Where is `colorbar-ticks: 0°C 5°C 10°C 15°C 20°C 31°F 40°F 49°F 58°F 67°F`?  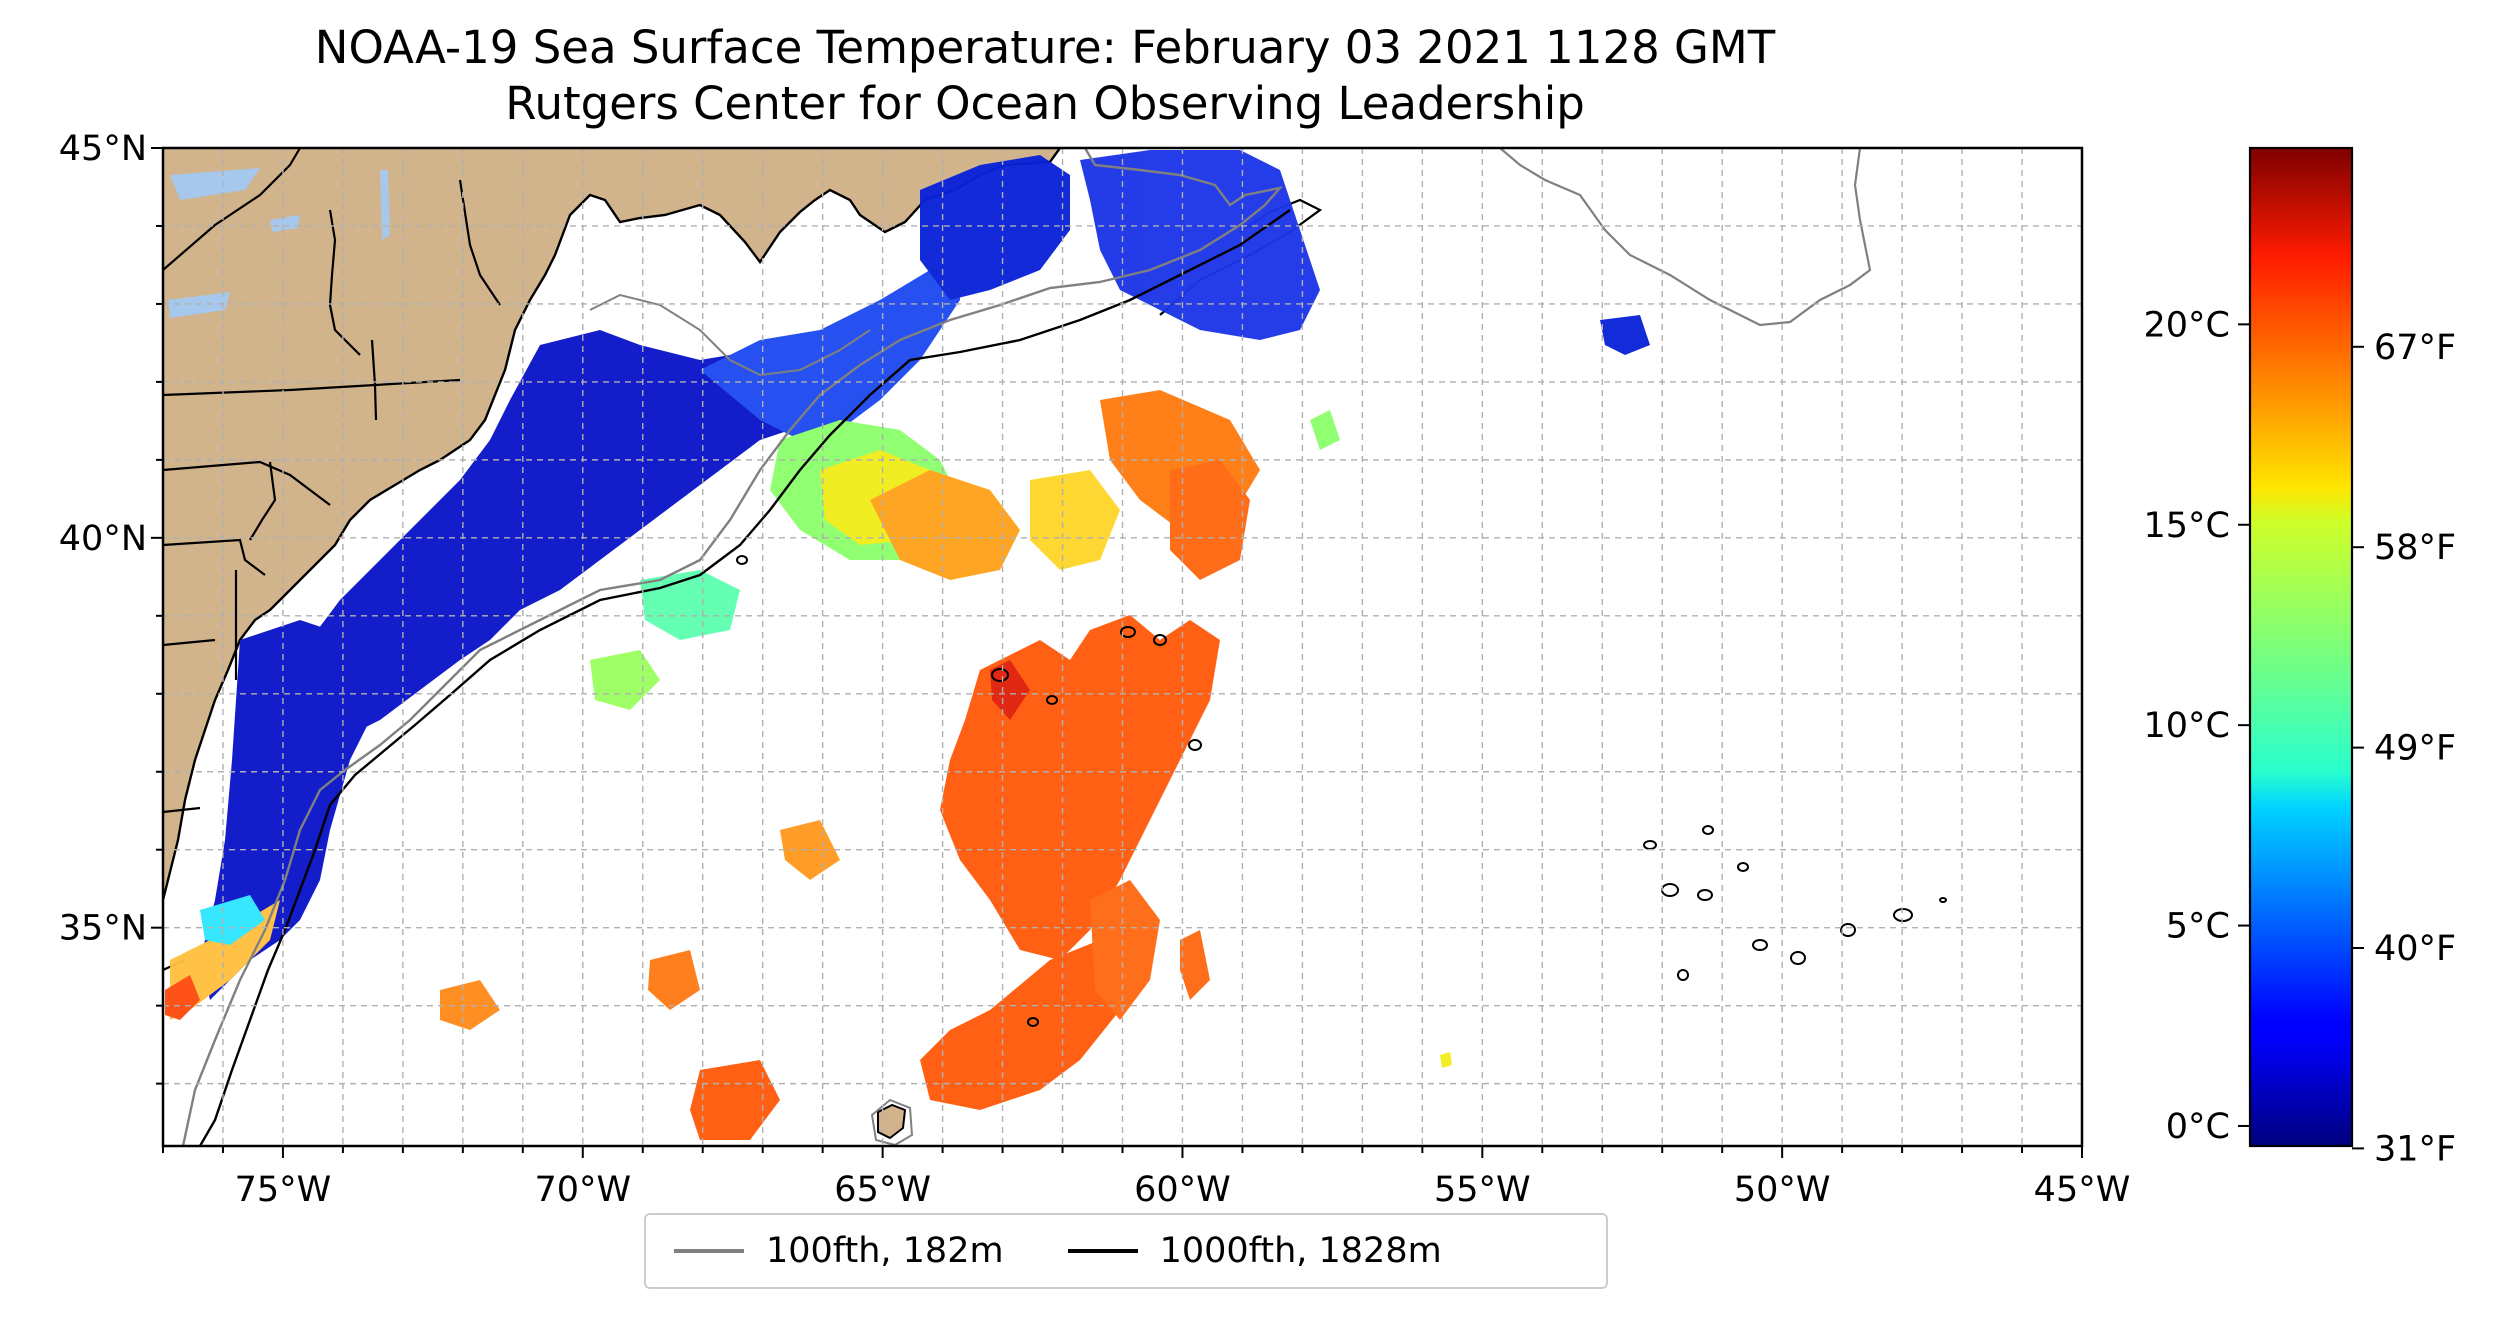
colorbar-ticks: 0°C 5°C 10°C 15°C 20°C 31°F 40°F 49°F 58°F 67°F is located at coordinates (2300, 737).